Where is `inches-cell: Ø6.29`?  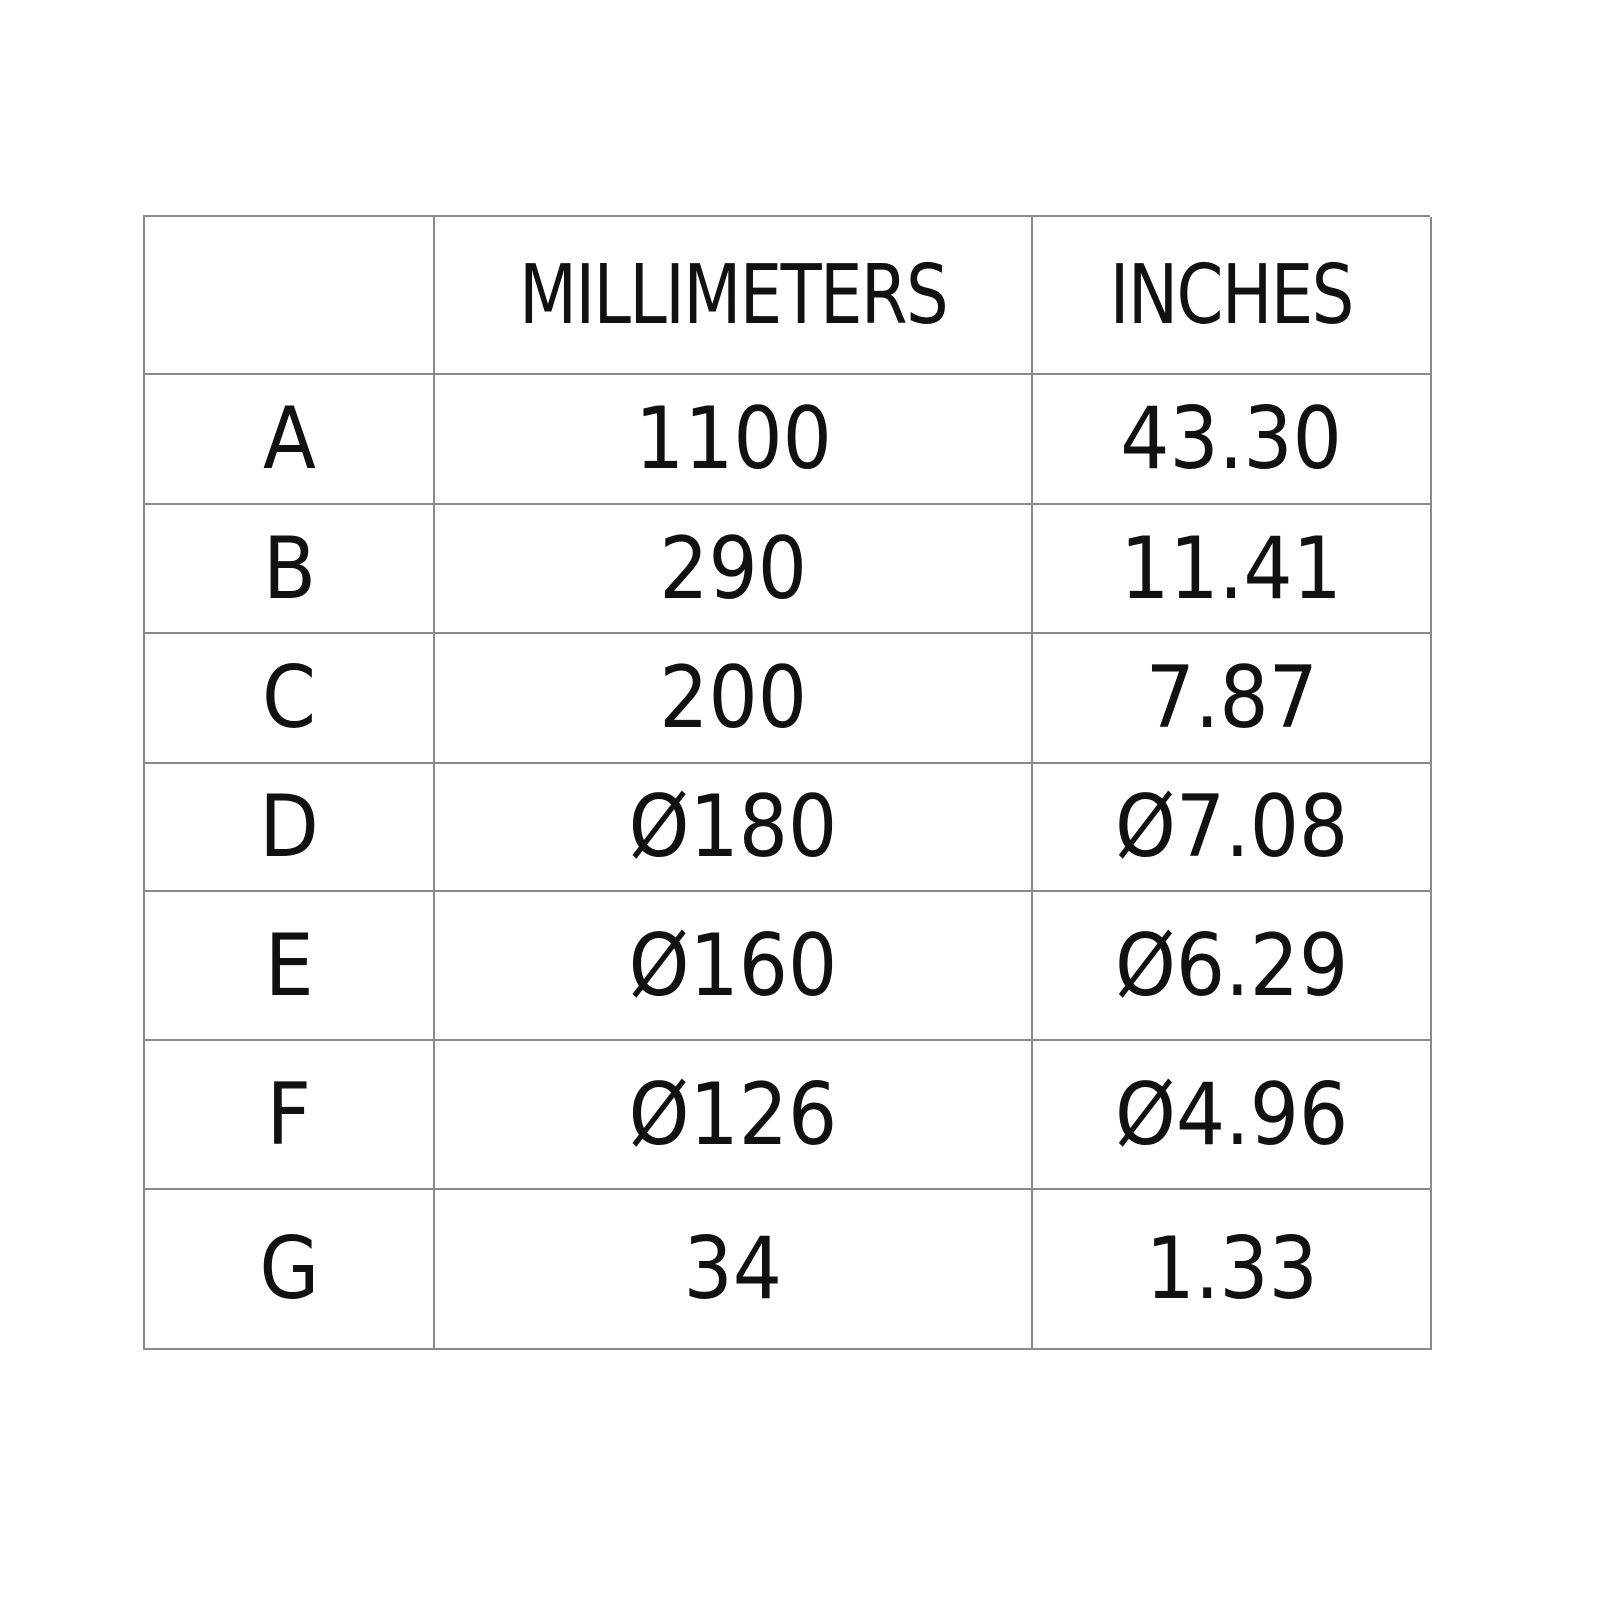 inches-cell: Ø6.29 is located at coordinates (1232, 966).